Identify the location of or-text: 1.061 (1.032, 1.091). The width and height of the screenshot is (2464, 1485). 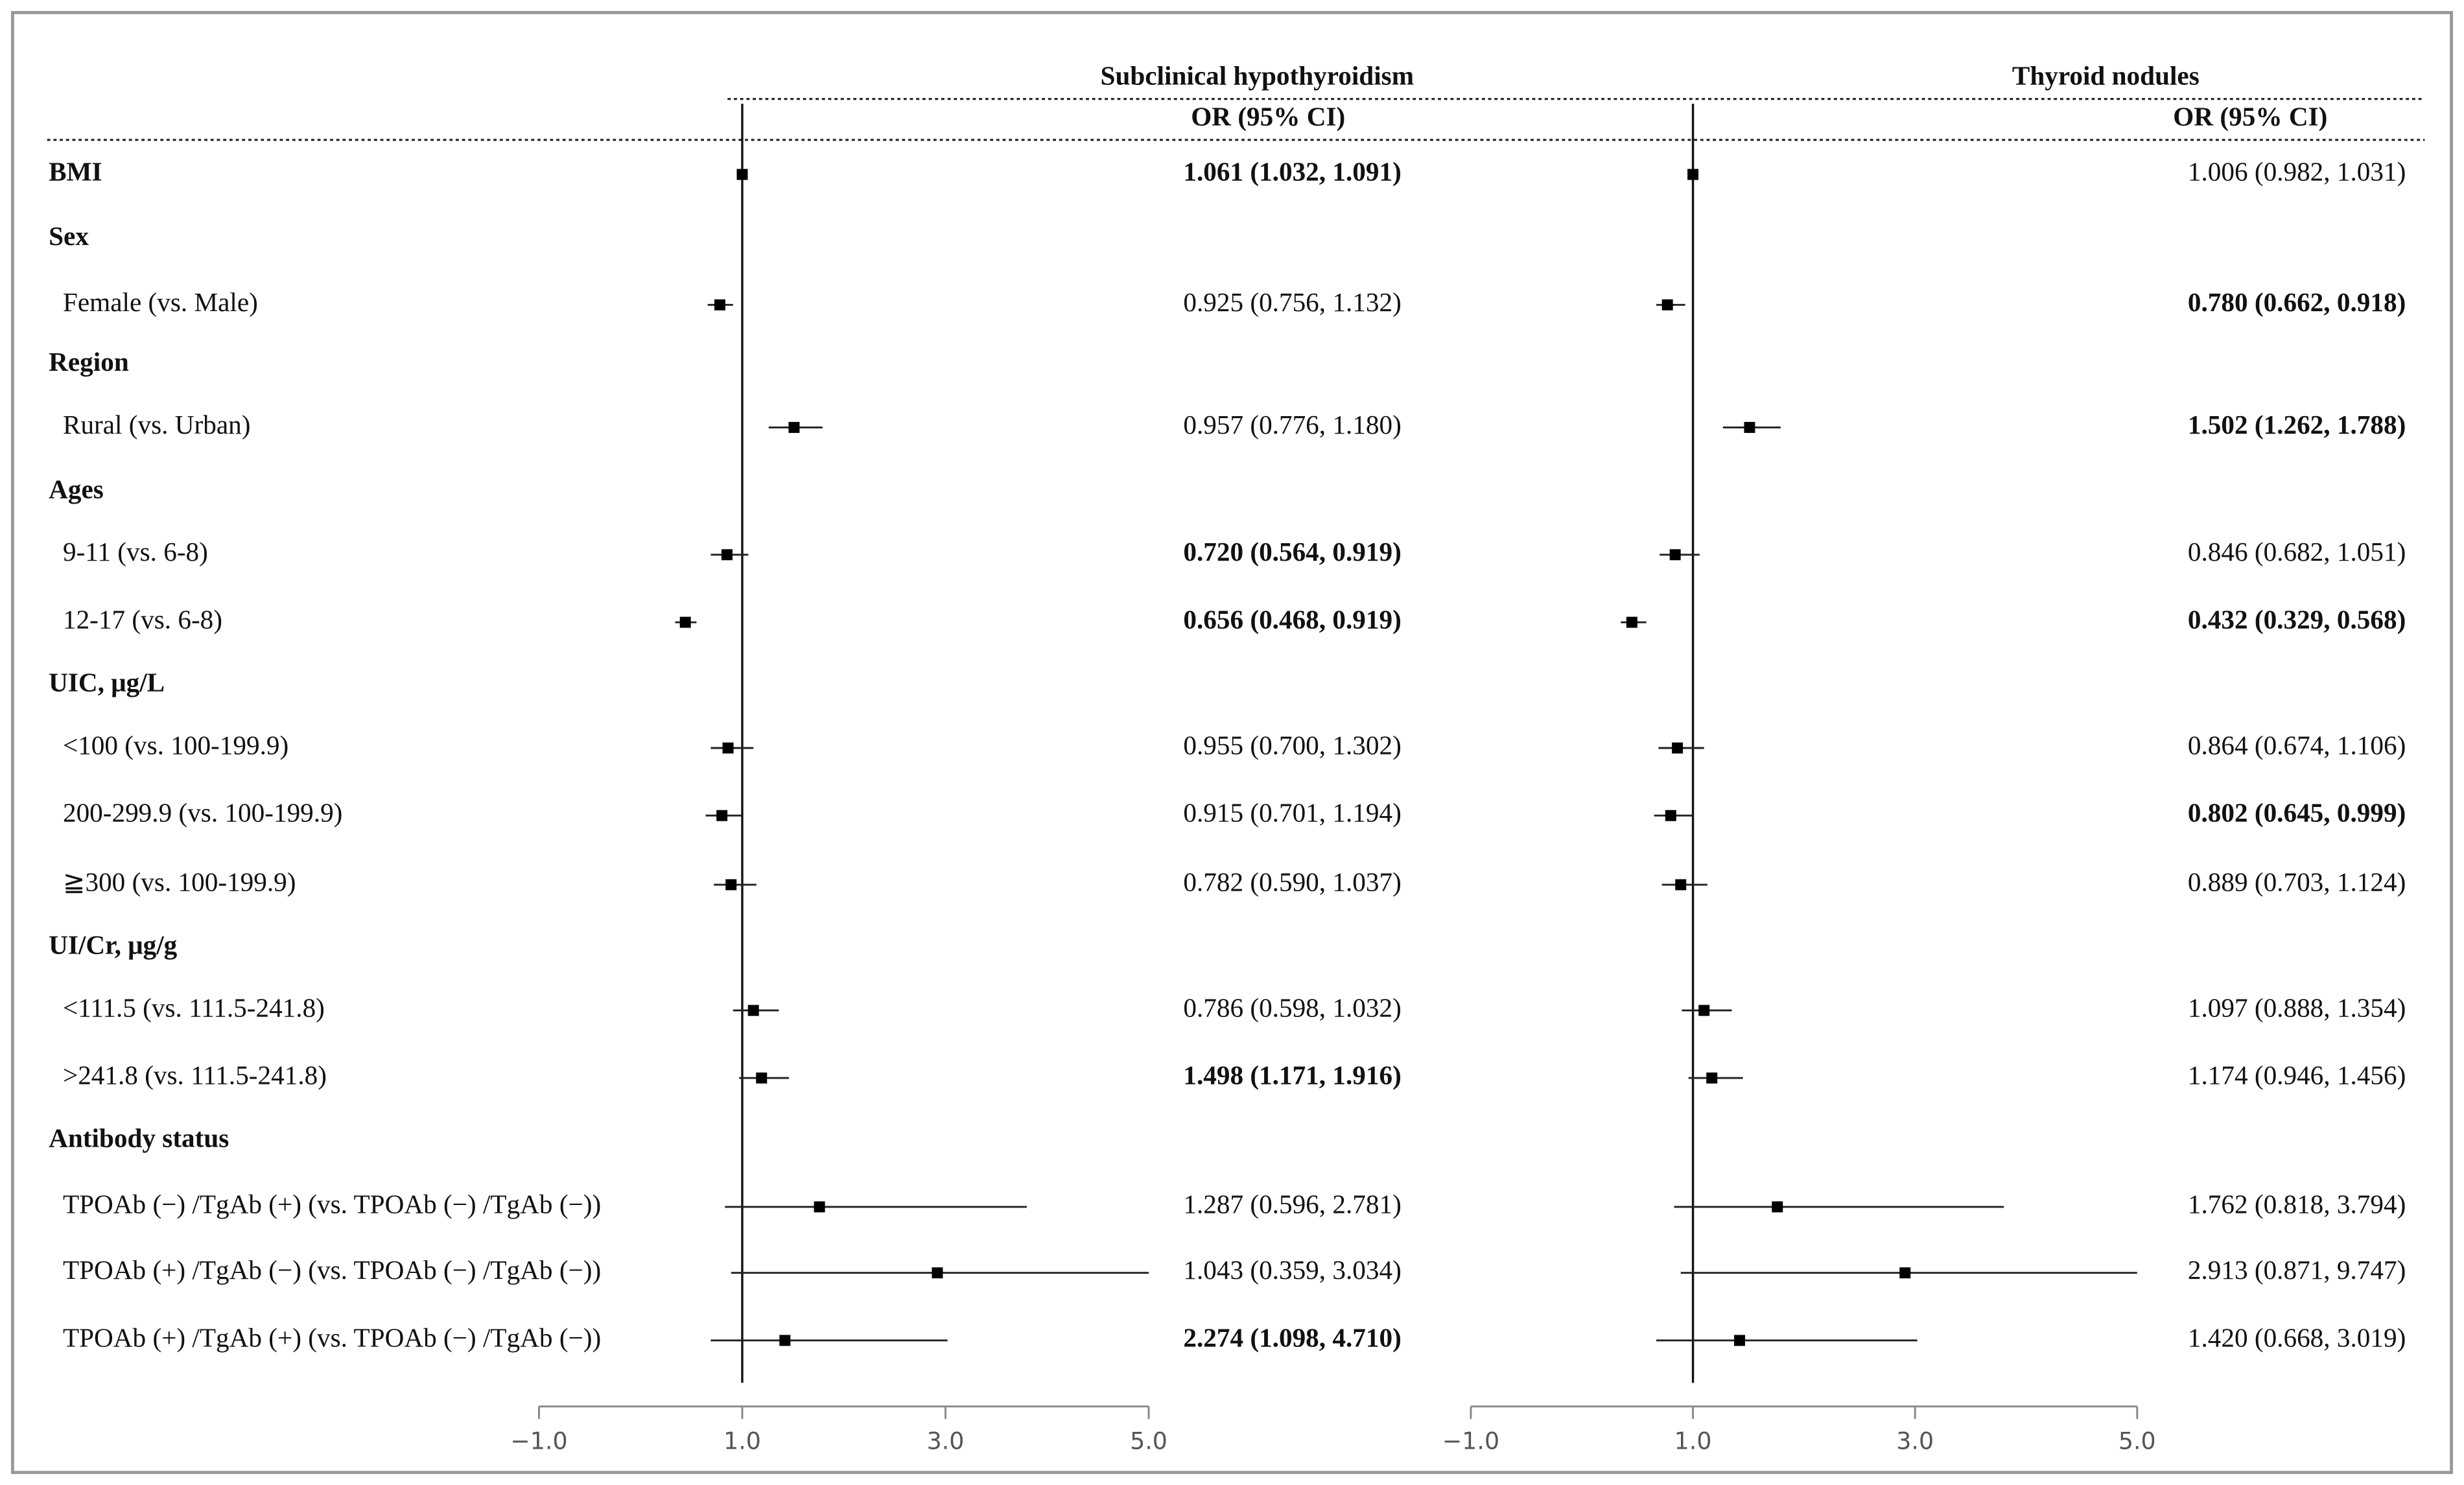
(1292, 172).